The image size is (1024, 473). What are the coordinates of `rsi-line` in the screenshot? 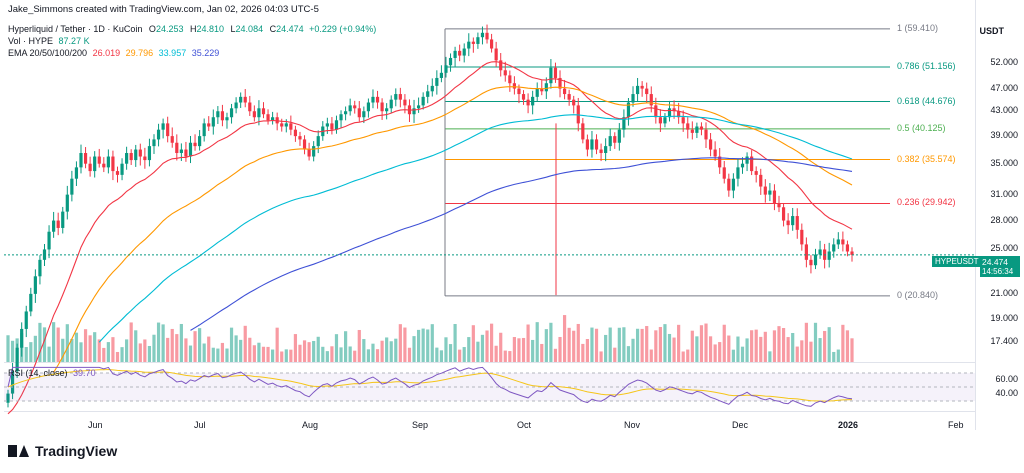 It's located at (430, 386).